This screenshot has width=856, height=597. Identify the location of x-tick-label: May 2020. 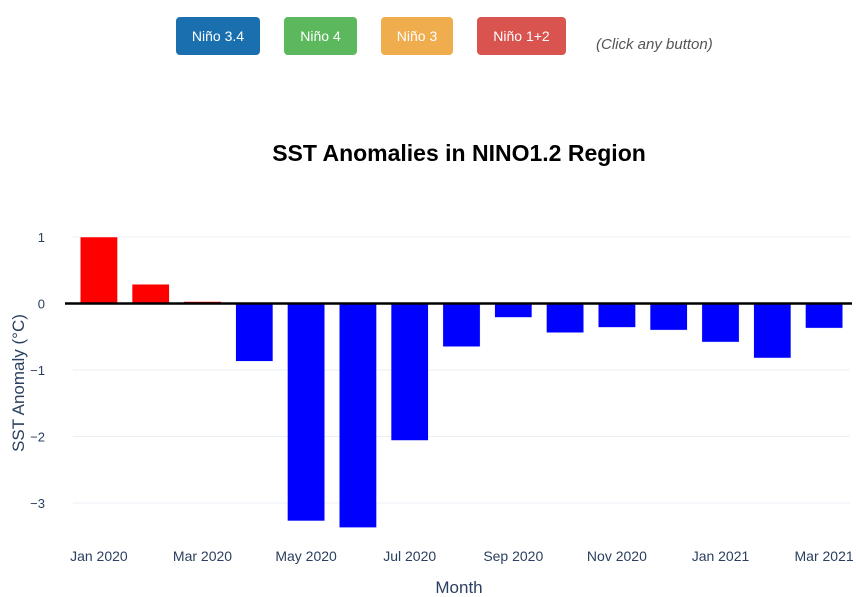
(306, 556).